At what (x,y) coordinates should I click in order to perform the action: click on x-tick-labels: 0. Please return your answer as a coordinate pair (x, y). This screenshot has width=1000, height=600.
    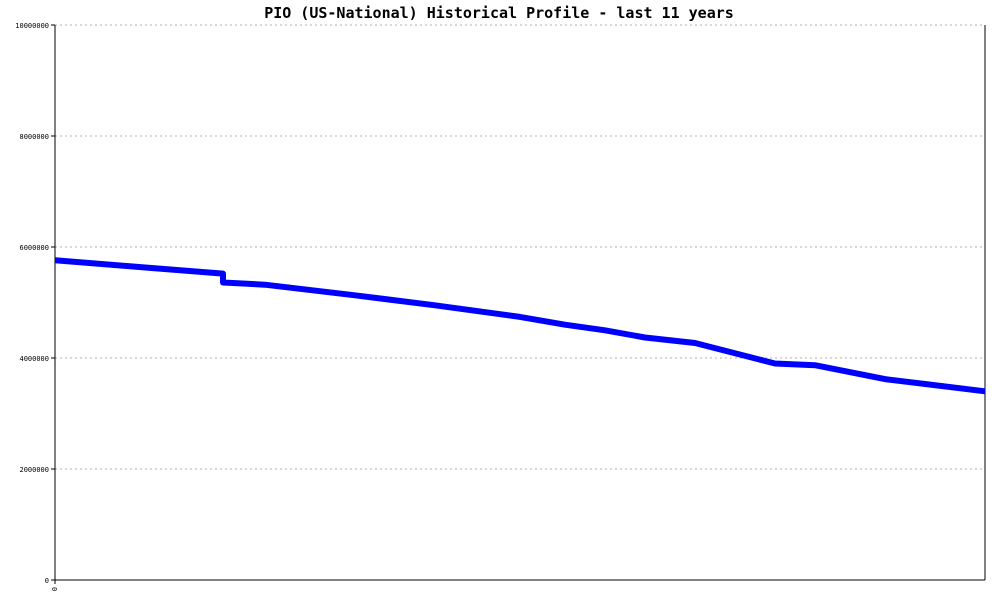
    Looking at the image, I should click on (55, 585).